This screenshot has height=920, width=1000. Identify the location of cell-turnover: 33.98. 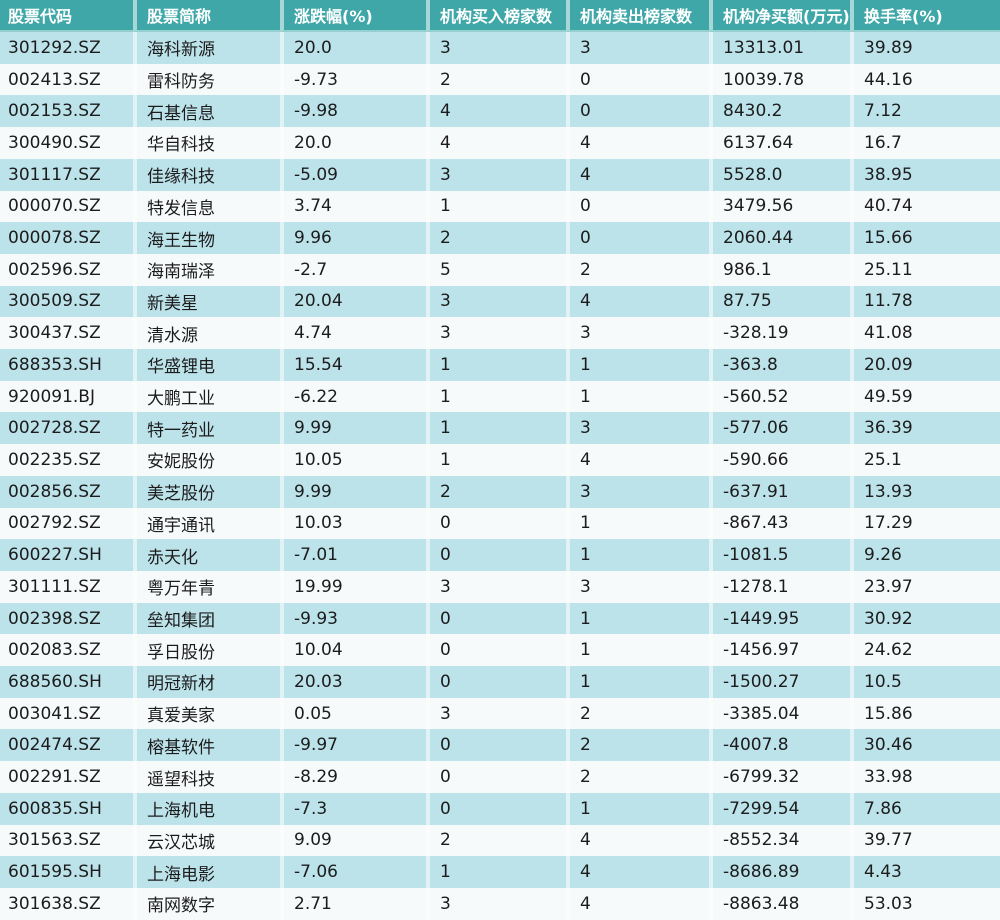
(925, 777).